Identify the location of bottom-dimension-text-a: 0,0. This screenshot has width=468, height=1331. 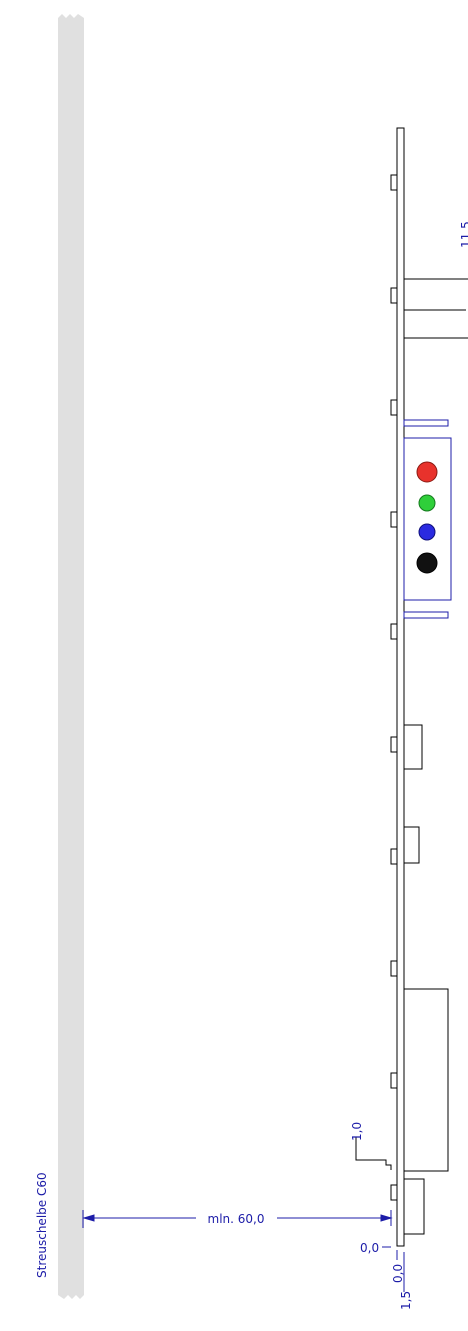
(398, 1273).